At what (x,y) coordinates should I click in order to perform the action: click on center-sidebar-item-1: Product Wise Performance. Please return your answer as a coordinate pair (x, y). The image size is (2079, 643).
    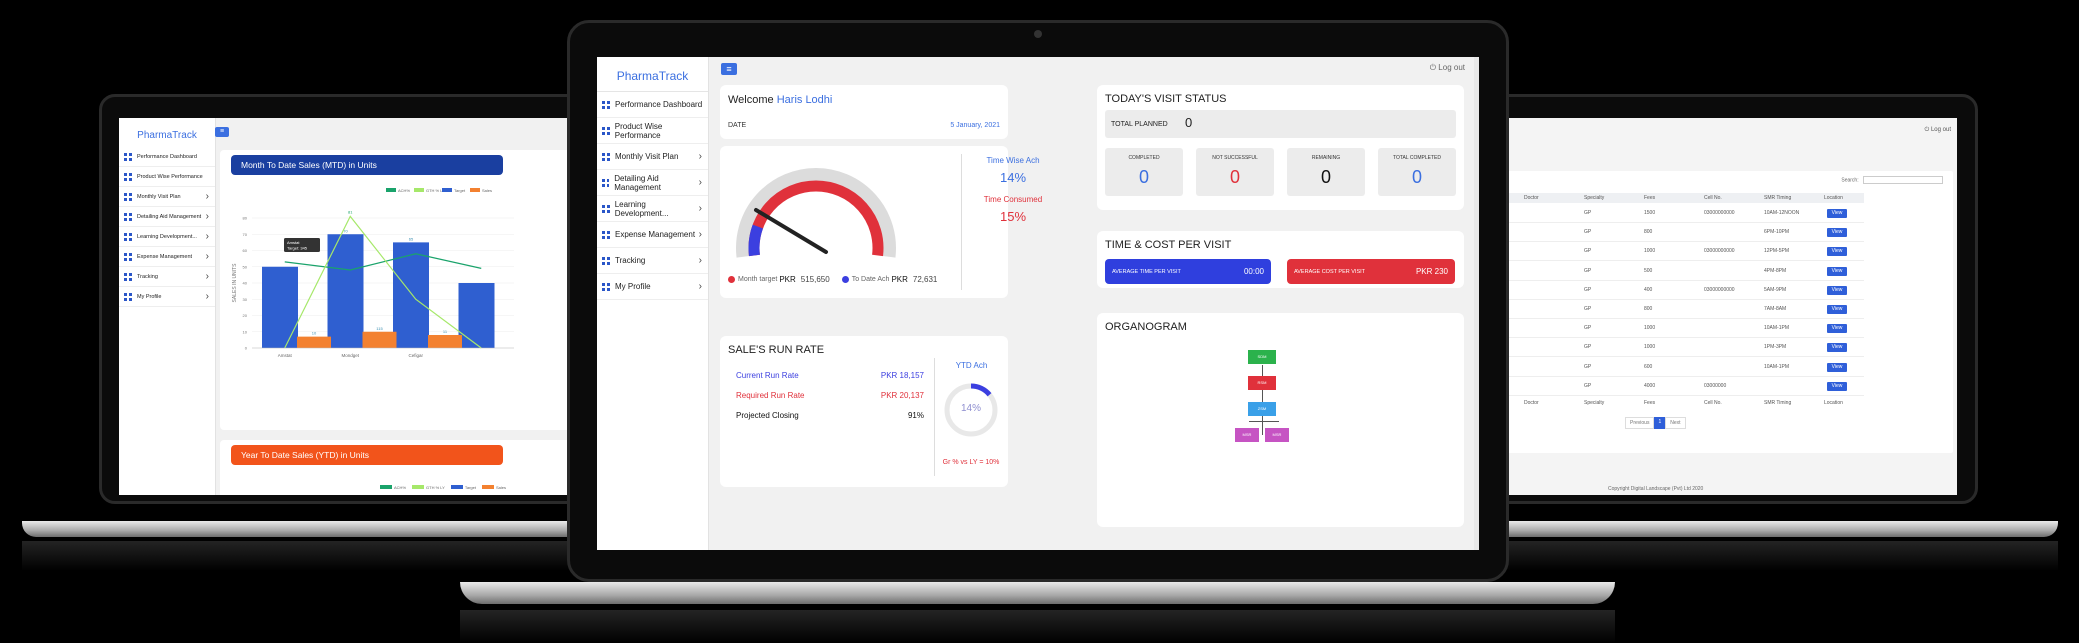
    Looking at the image, I should click on (652, 131).